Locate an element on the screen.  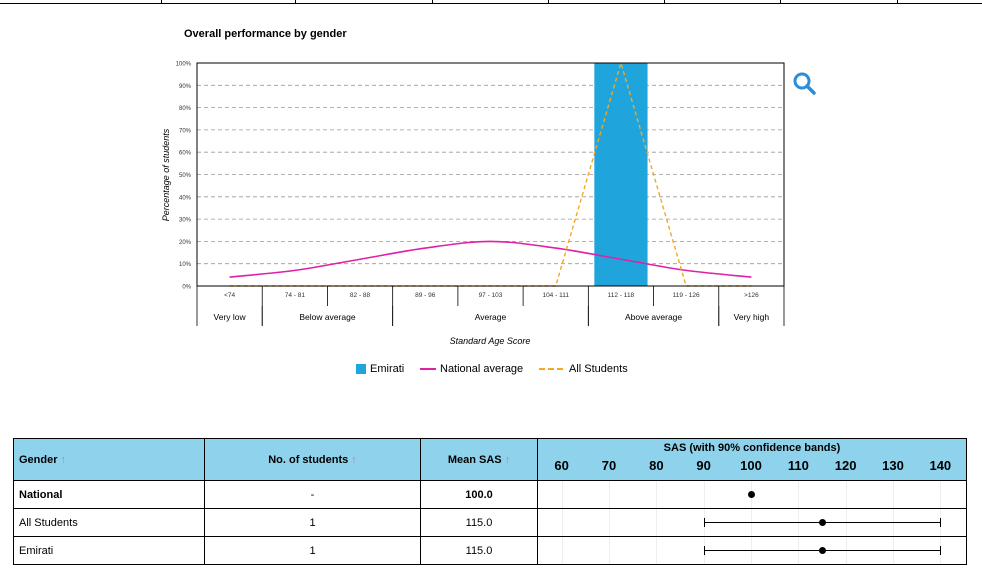
legend-item-emirati: Emirati is located at coordinates (380, 369).